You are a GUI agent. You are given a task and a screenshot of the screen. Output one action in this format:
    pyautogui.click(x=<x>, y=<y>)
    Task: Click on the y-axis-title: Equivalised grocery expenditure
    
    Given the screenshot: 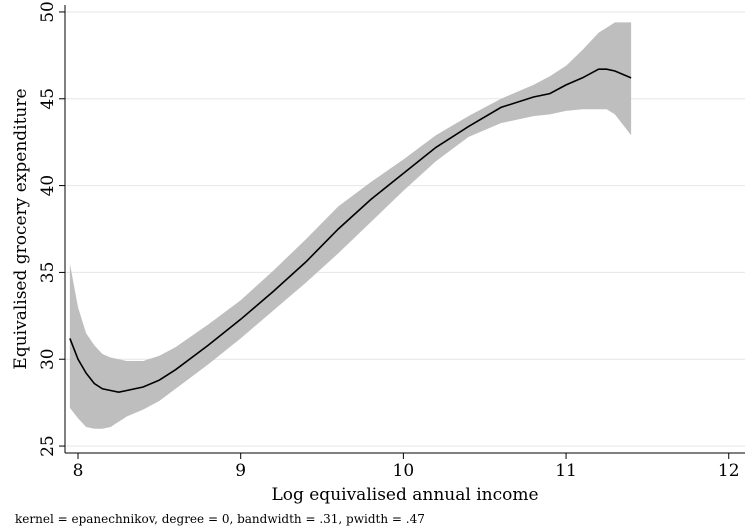 What is the action you would take?
    pyautogui.click(x=21, y=228)
    